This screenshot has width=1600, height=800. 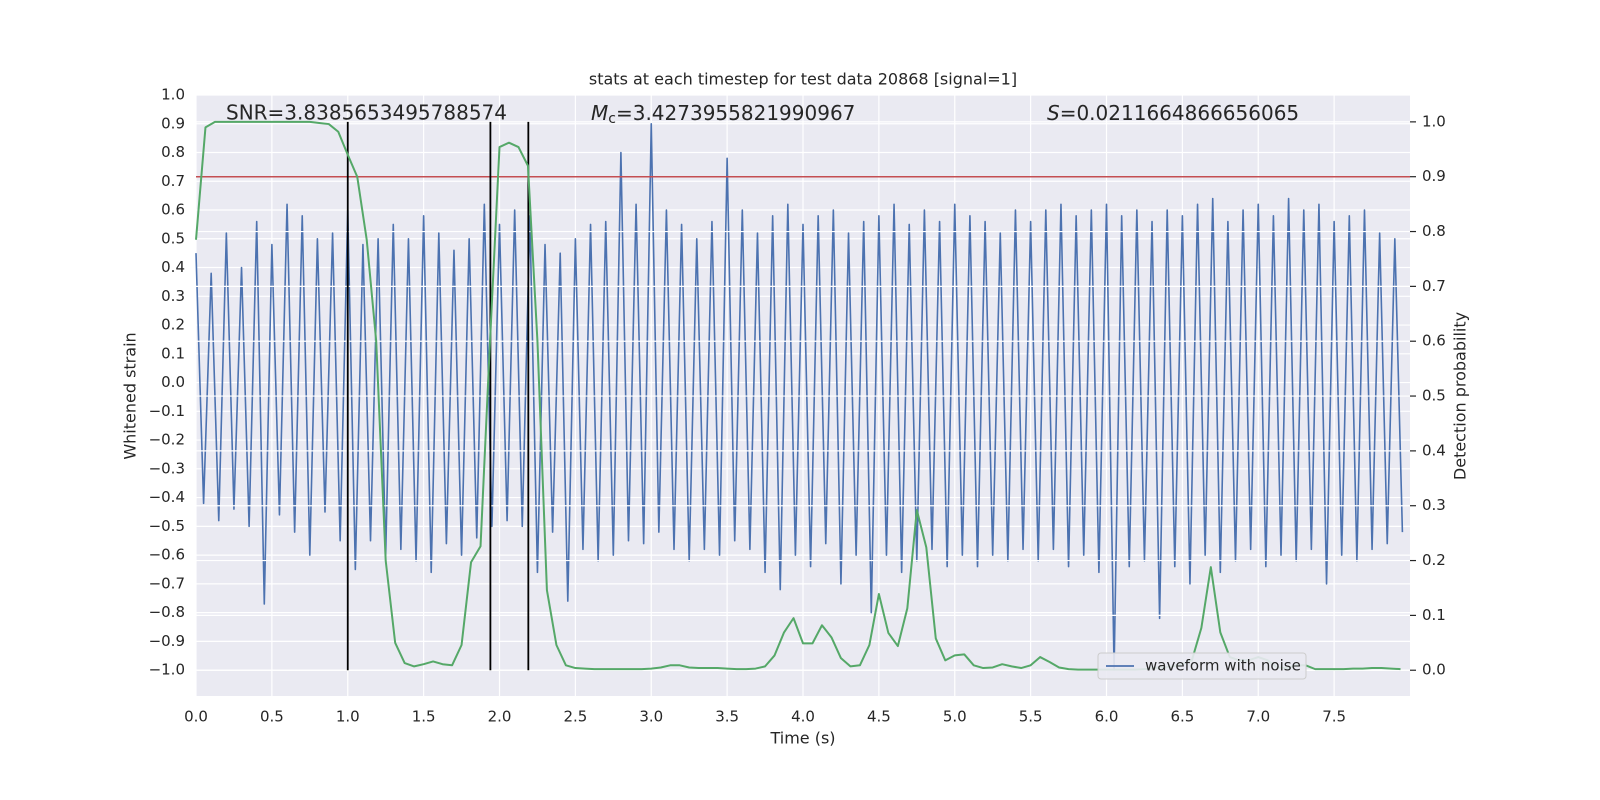 I want to click on annotation-subscript: c, so click(x=612, y=119).